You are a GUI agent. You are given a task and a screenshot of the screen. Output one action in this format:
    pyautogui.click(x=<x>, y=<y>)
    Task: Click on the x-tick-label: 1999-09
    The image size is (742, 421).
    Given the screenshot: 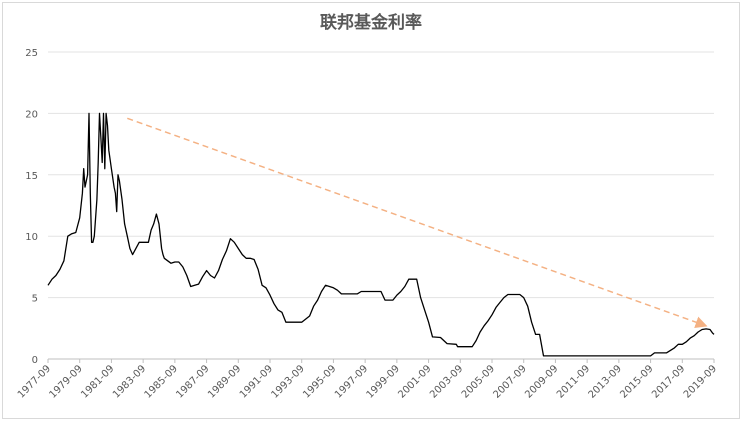 What is the action you would take?
    pyautogui.click(x=383, y=381)
    